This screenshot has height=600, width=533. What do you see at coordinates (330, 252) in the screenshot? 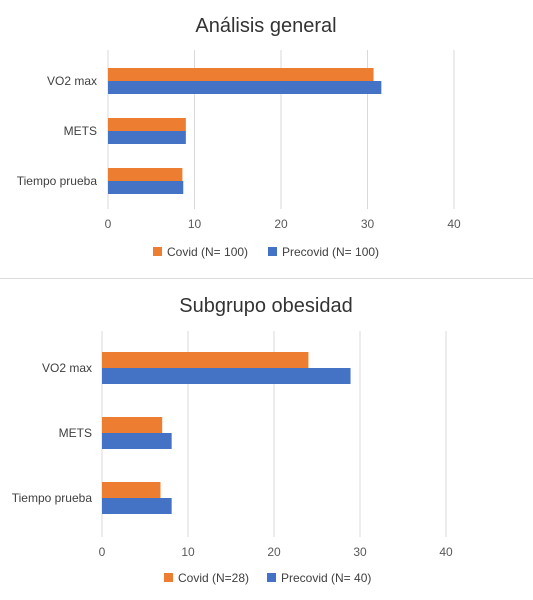
I see `legend-label: Precovid (N= 100)` at bounding box center [330, 252].